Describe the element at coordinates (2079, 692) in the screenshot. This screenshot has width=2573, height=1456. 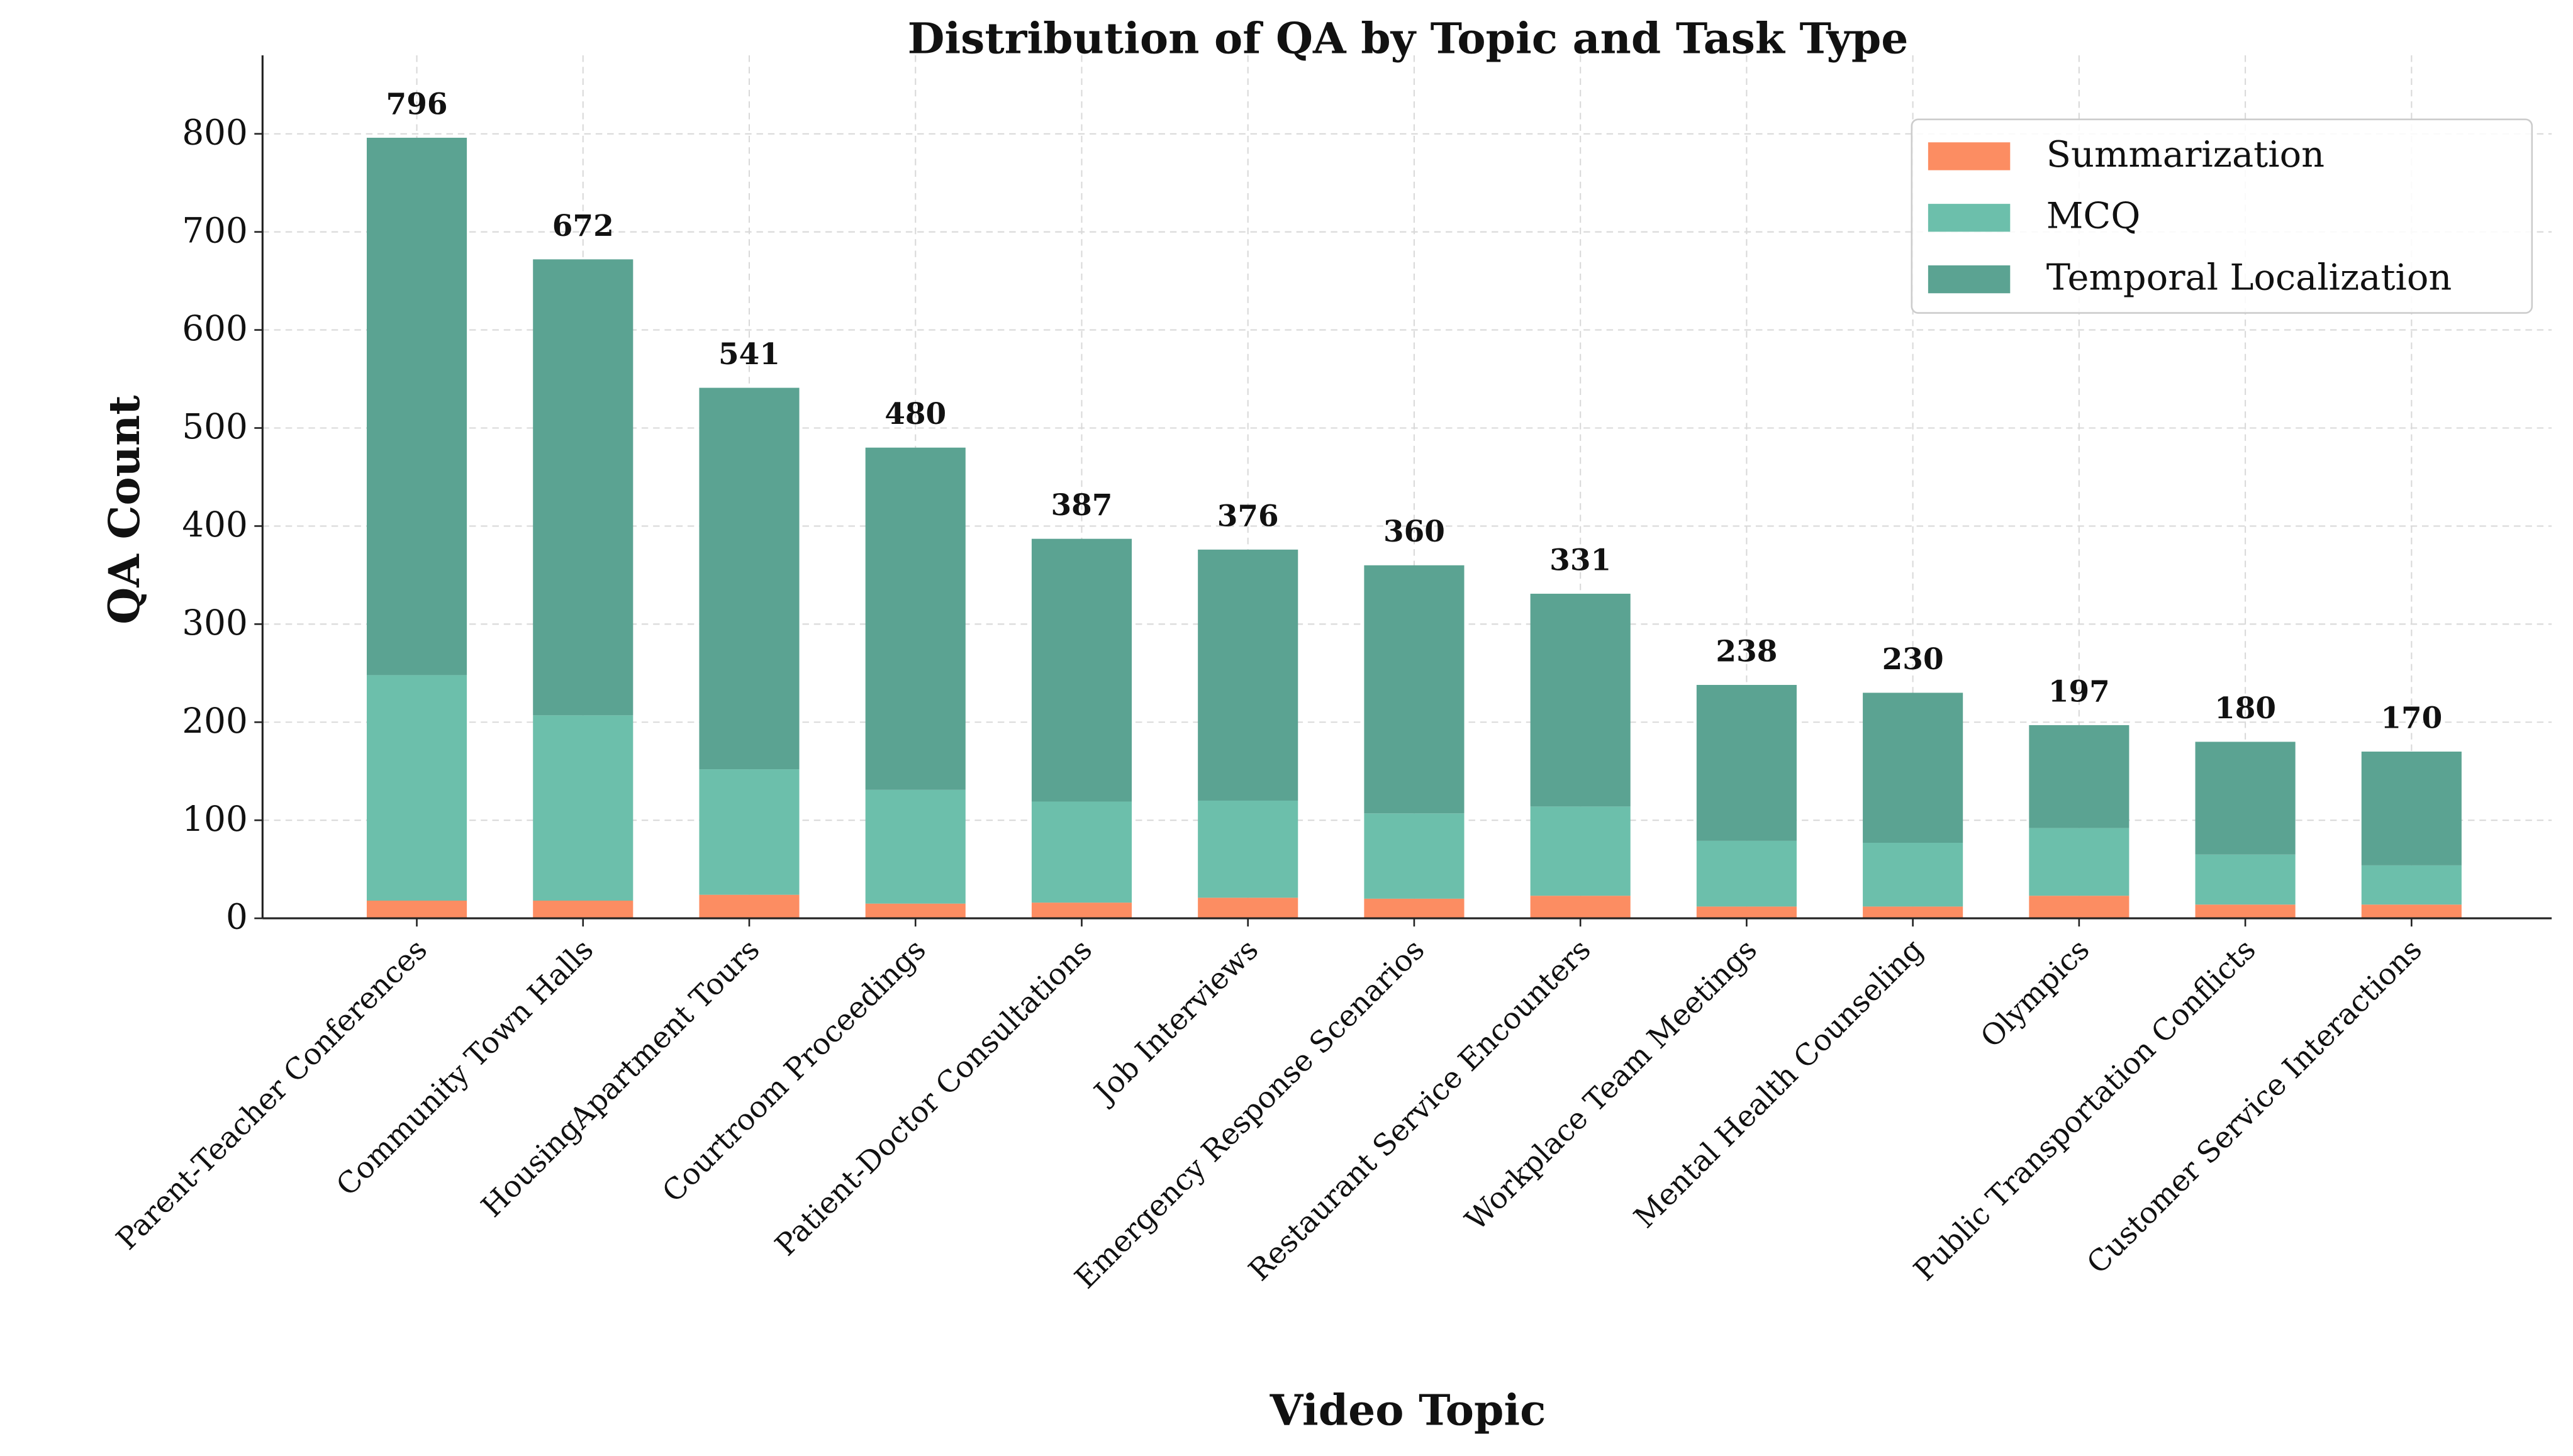
I see `total-label: 197` at that location.